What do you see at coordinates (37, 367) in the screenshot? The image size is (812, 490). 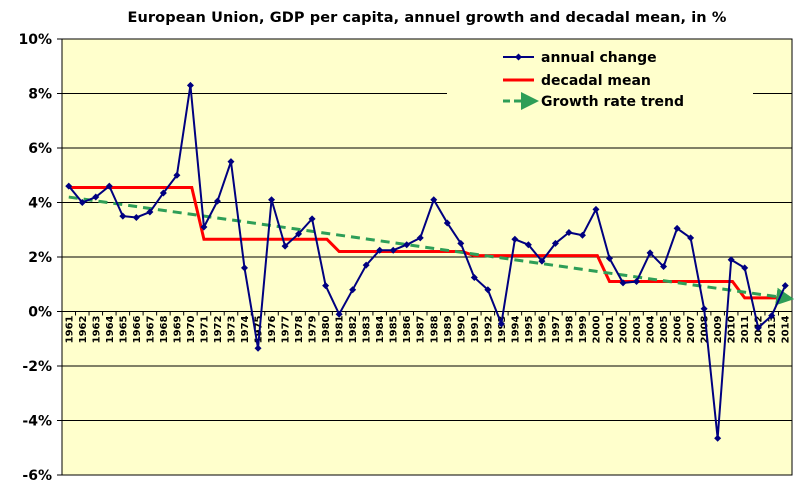 I see `y-tick-label: -2%` at bounding box center [37, 367].